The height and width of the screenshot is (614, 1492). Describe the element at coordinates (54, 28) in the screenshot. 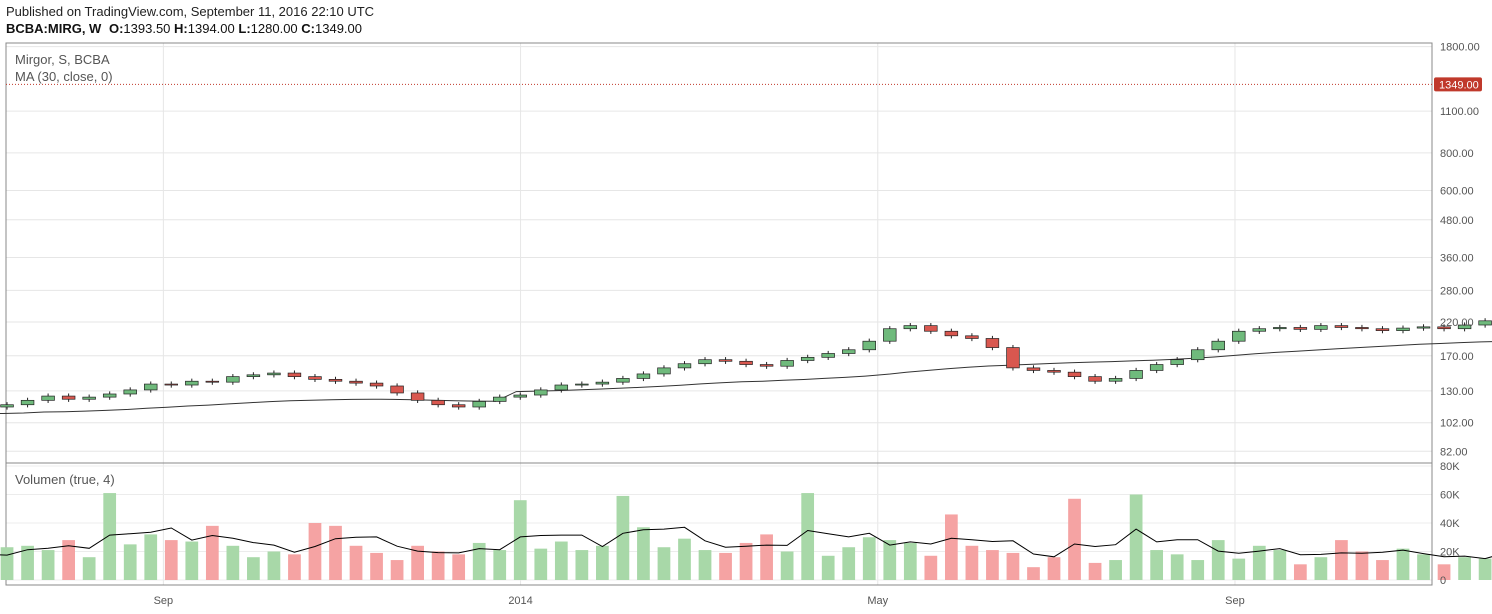

I see `symbol-label: BCBA:MIRG, W` at that location.